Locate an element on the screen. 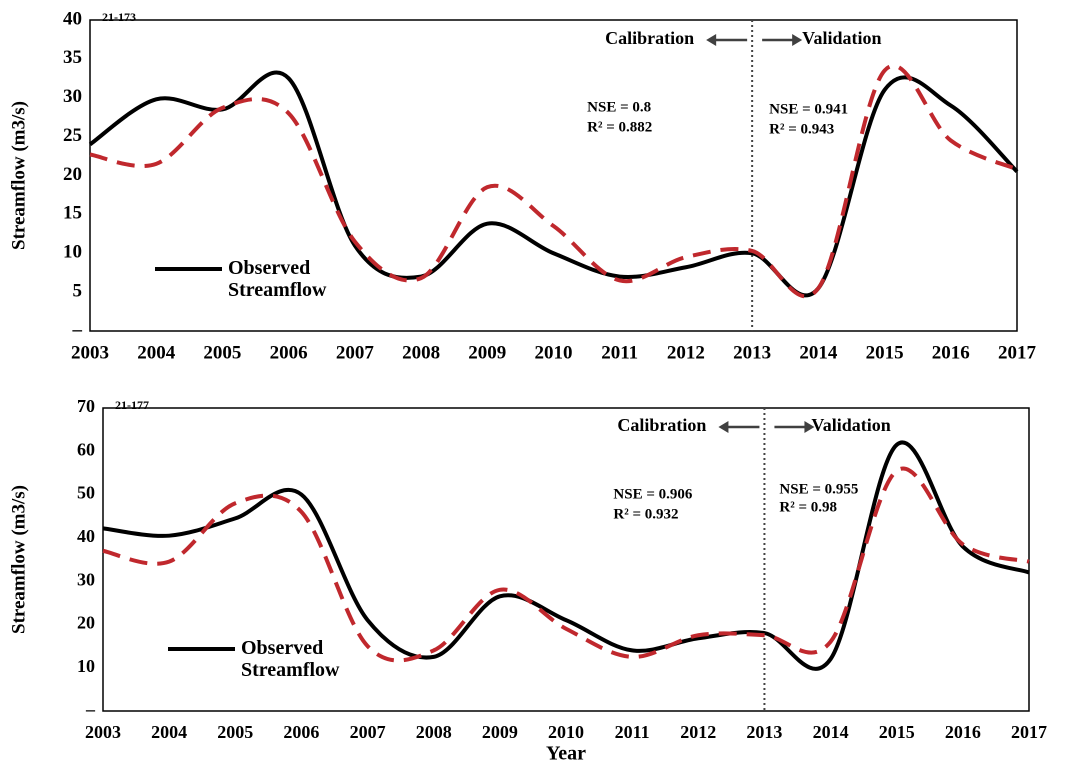 The image size is (1079, 767). annotation: NSE = 0.955 is located at coordinates (818, 489).